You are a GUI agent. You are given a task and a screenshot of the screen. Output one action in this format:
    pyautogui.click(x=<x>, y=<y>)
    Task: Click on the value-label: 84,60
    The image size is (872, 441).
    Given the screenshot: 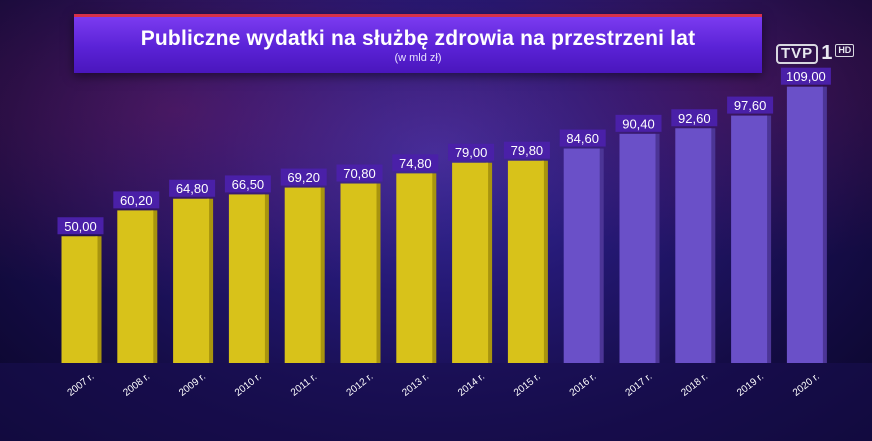 What is the action you would take?
    pyautogui.click(x=582, y=138)
    